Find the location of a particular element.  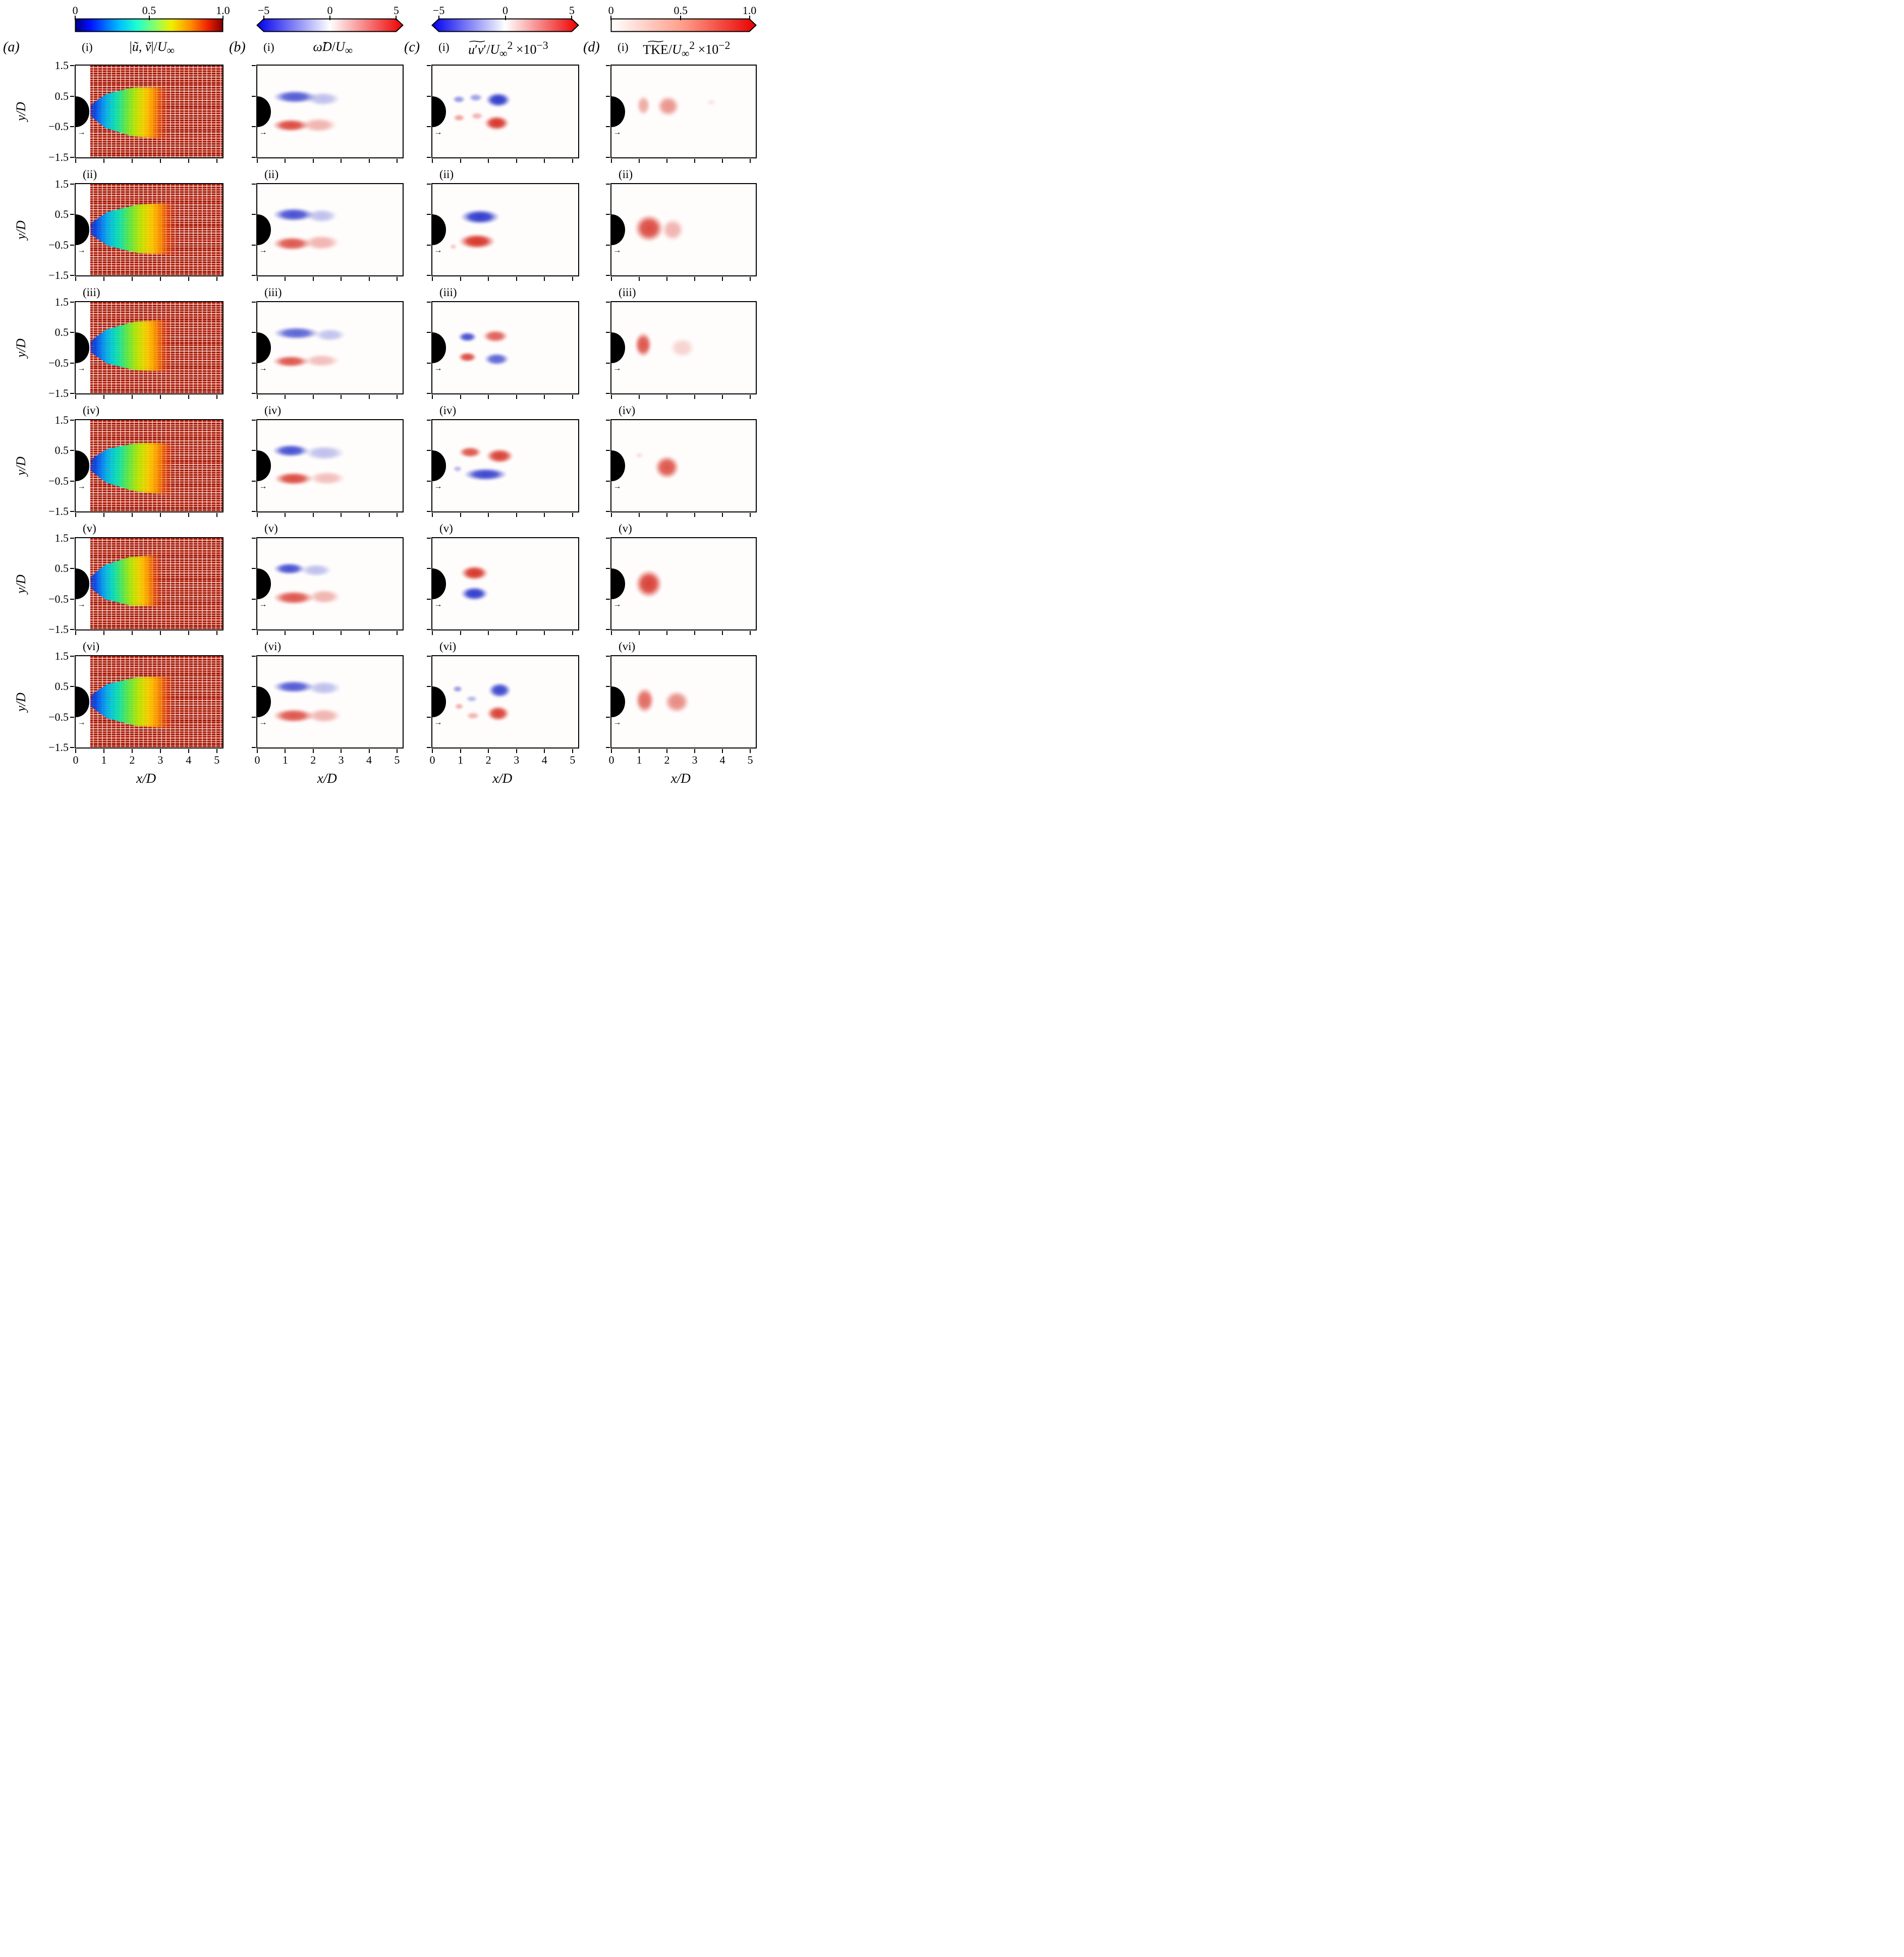

panel-c-6: → 0 1 2 3 4 5 x/D is located at coordinates (503, 720).